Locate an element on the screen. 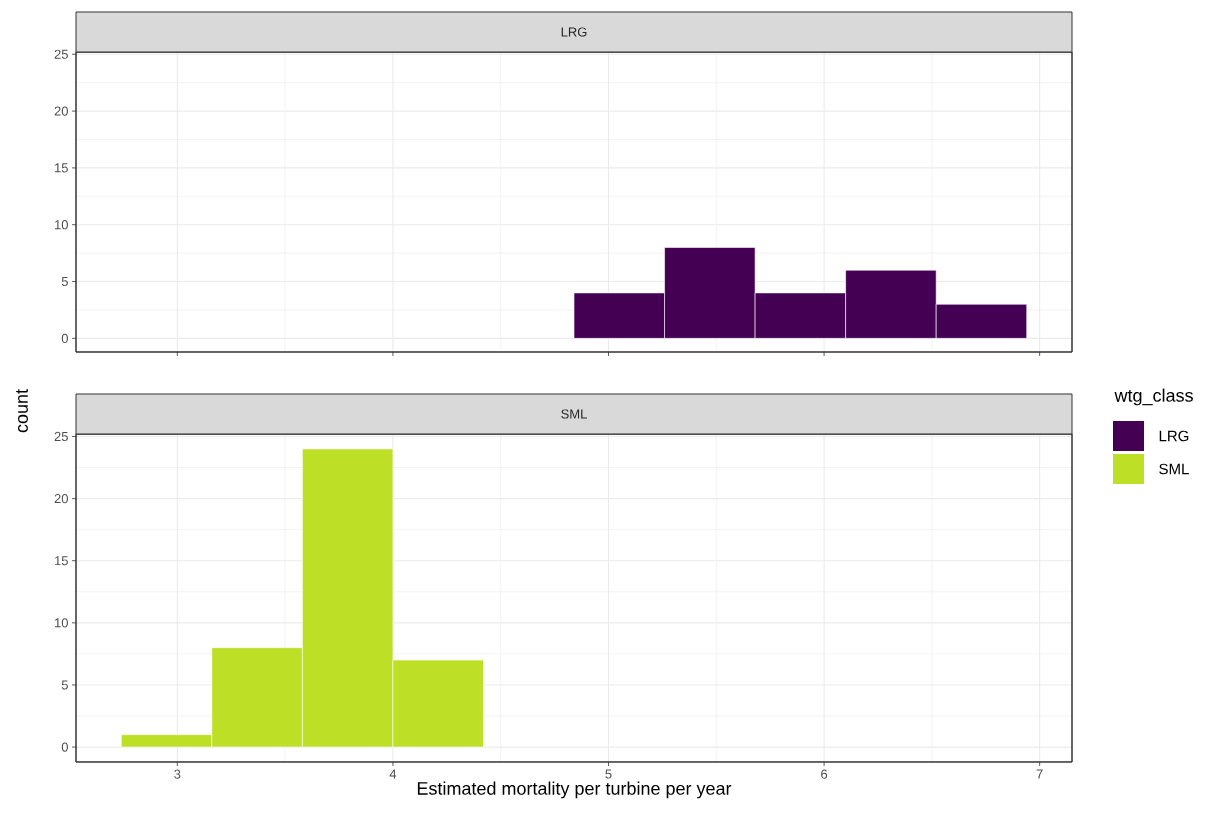 Image resolution: width=1229 pixels, height=822 pixels. y-axis-title: count is located at coordinates (22, 411).